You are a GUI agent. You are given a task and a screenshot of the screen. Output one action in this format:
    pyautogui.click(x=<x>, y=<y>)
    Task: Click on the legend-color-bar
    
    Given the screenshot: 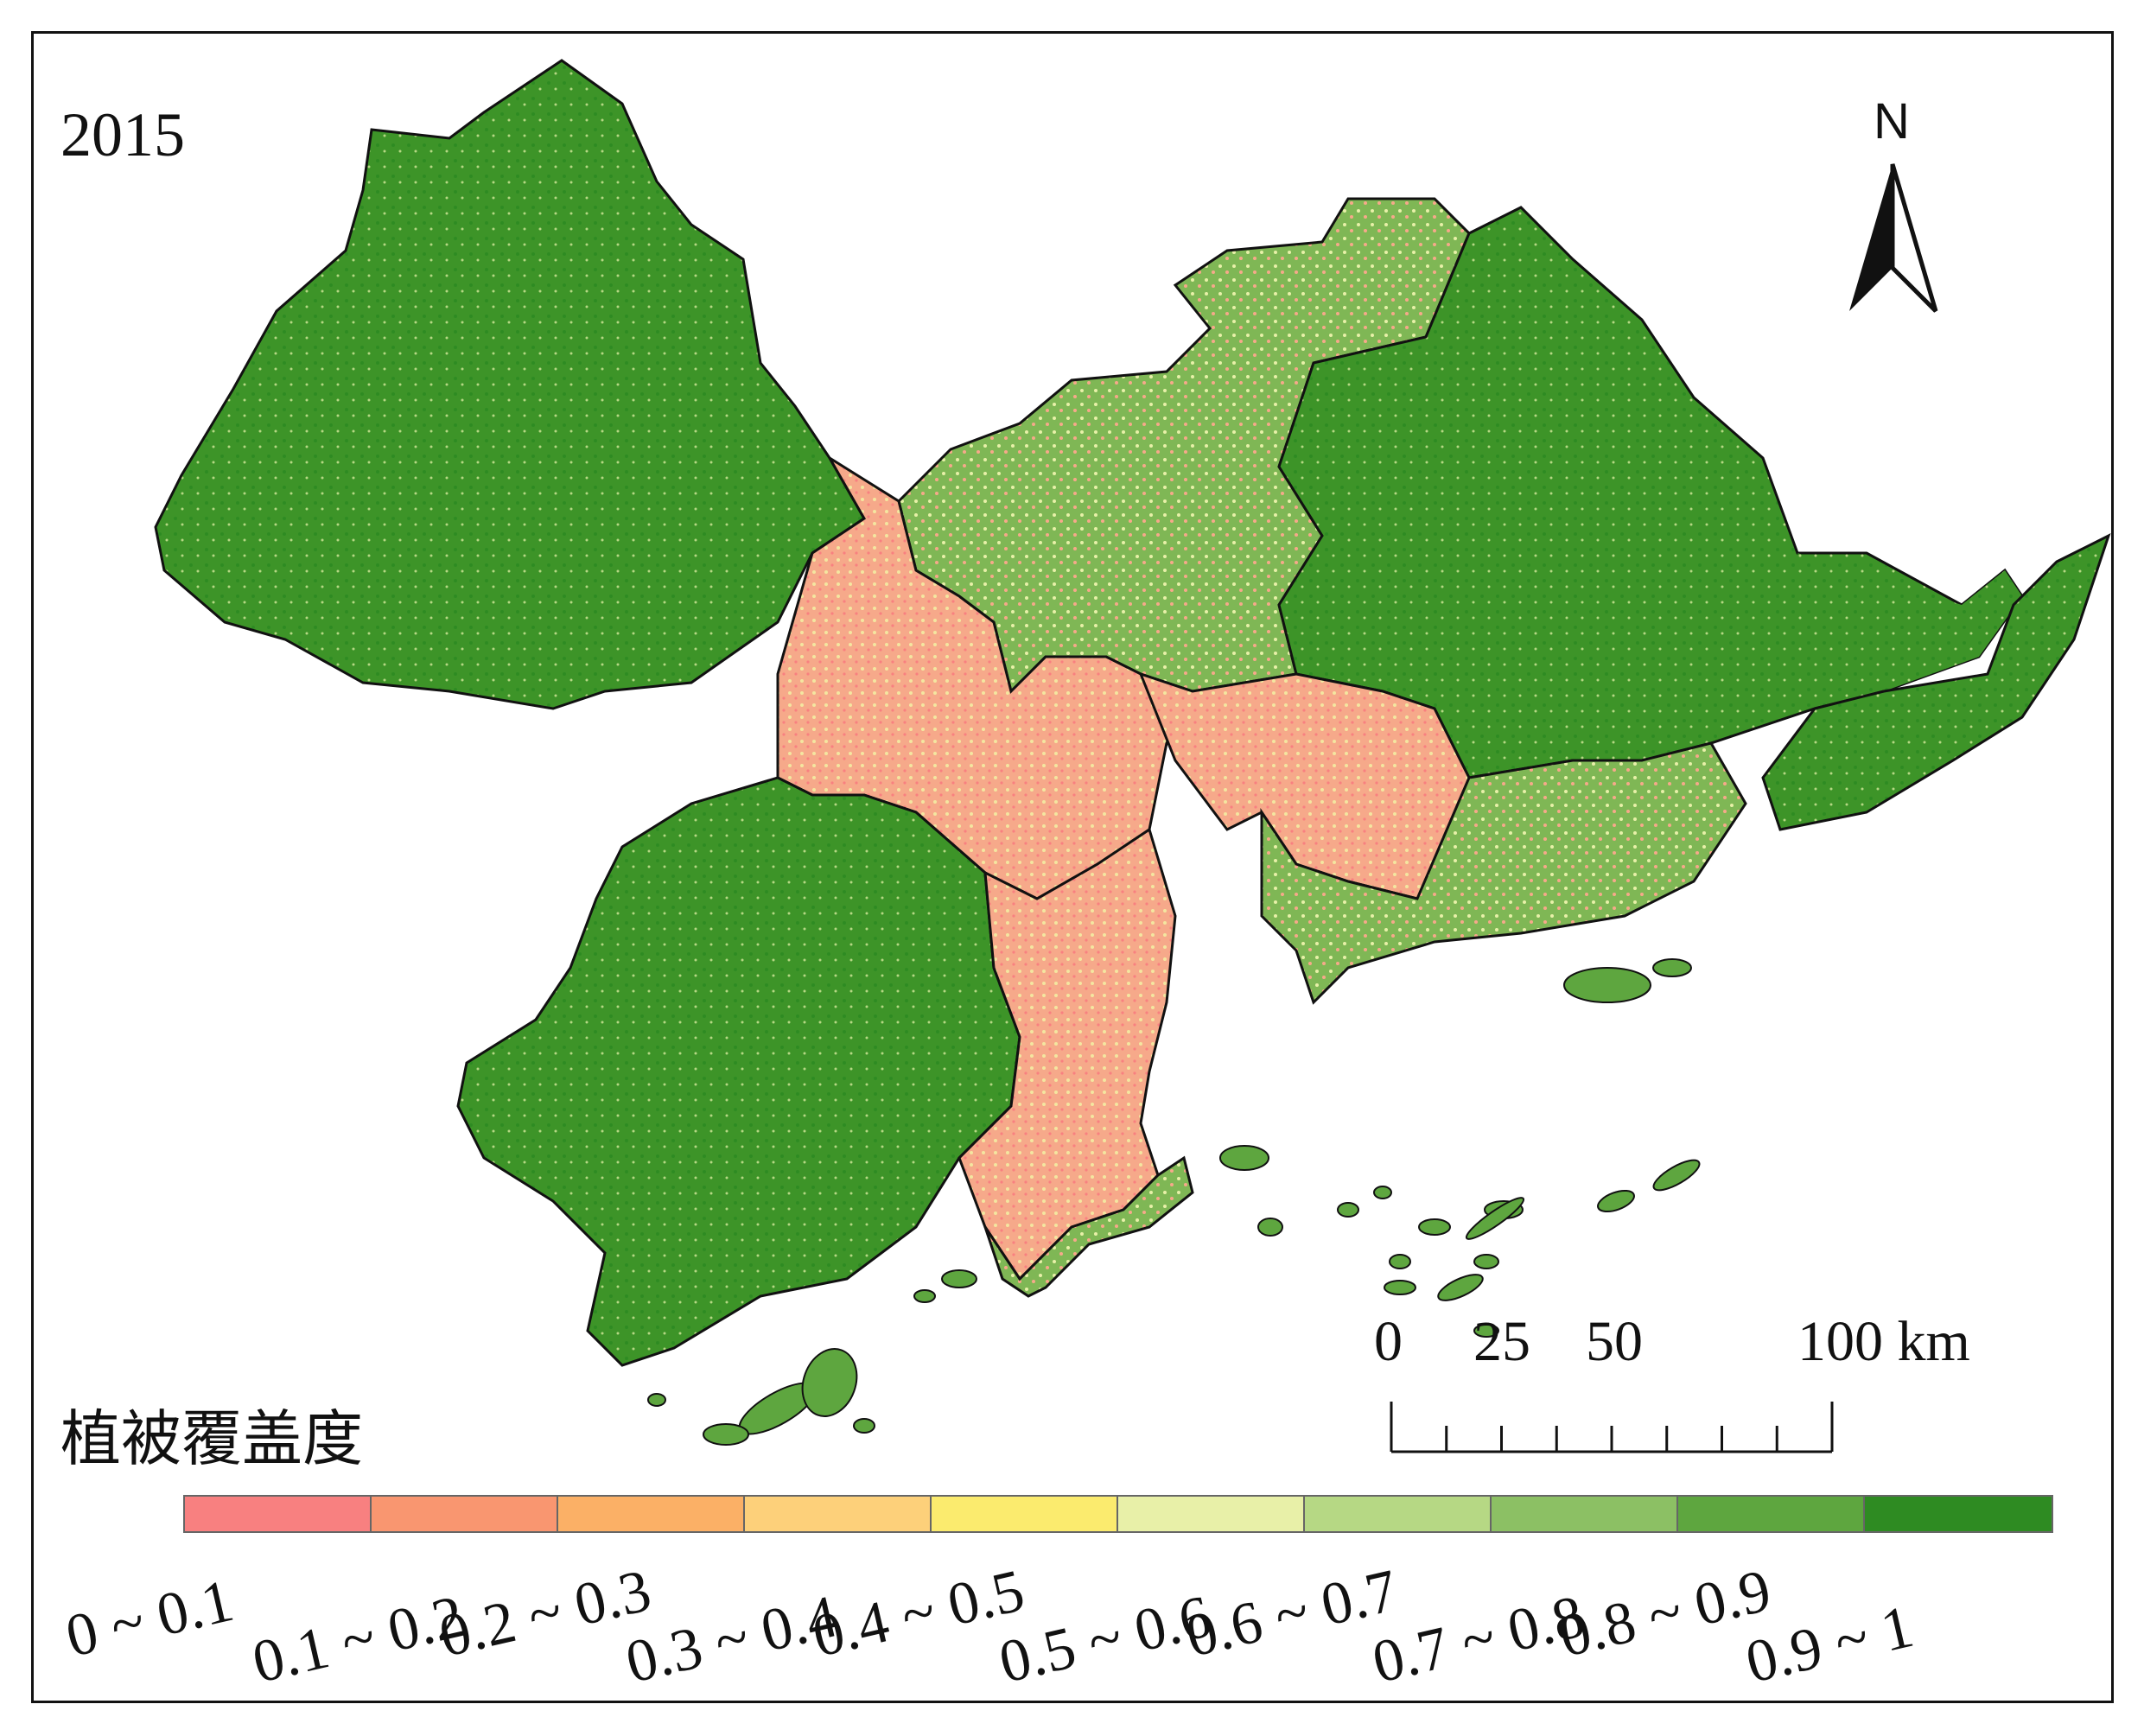 What is the action you would take?
    pyautogui.click(x=1118, y=1514)
    